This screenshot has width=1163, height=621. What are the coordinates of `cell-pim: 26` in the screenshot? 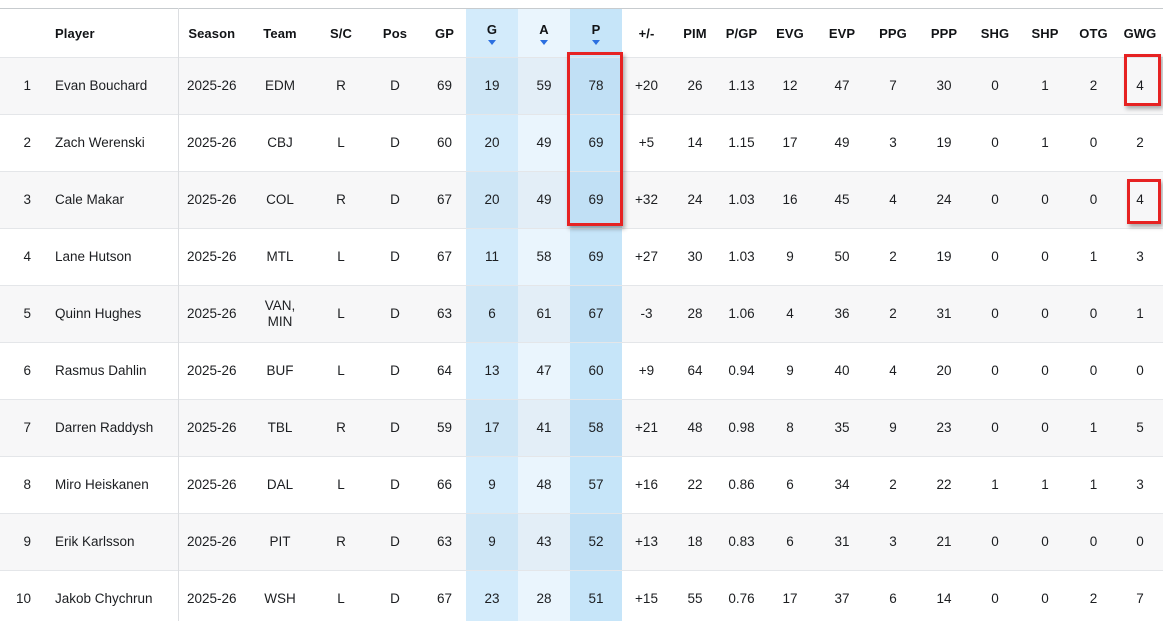 It's located at (695, 86).